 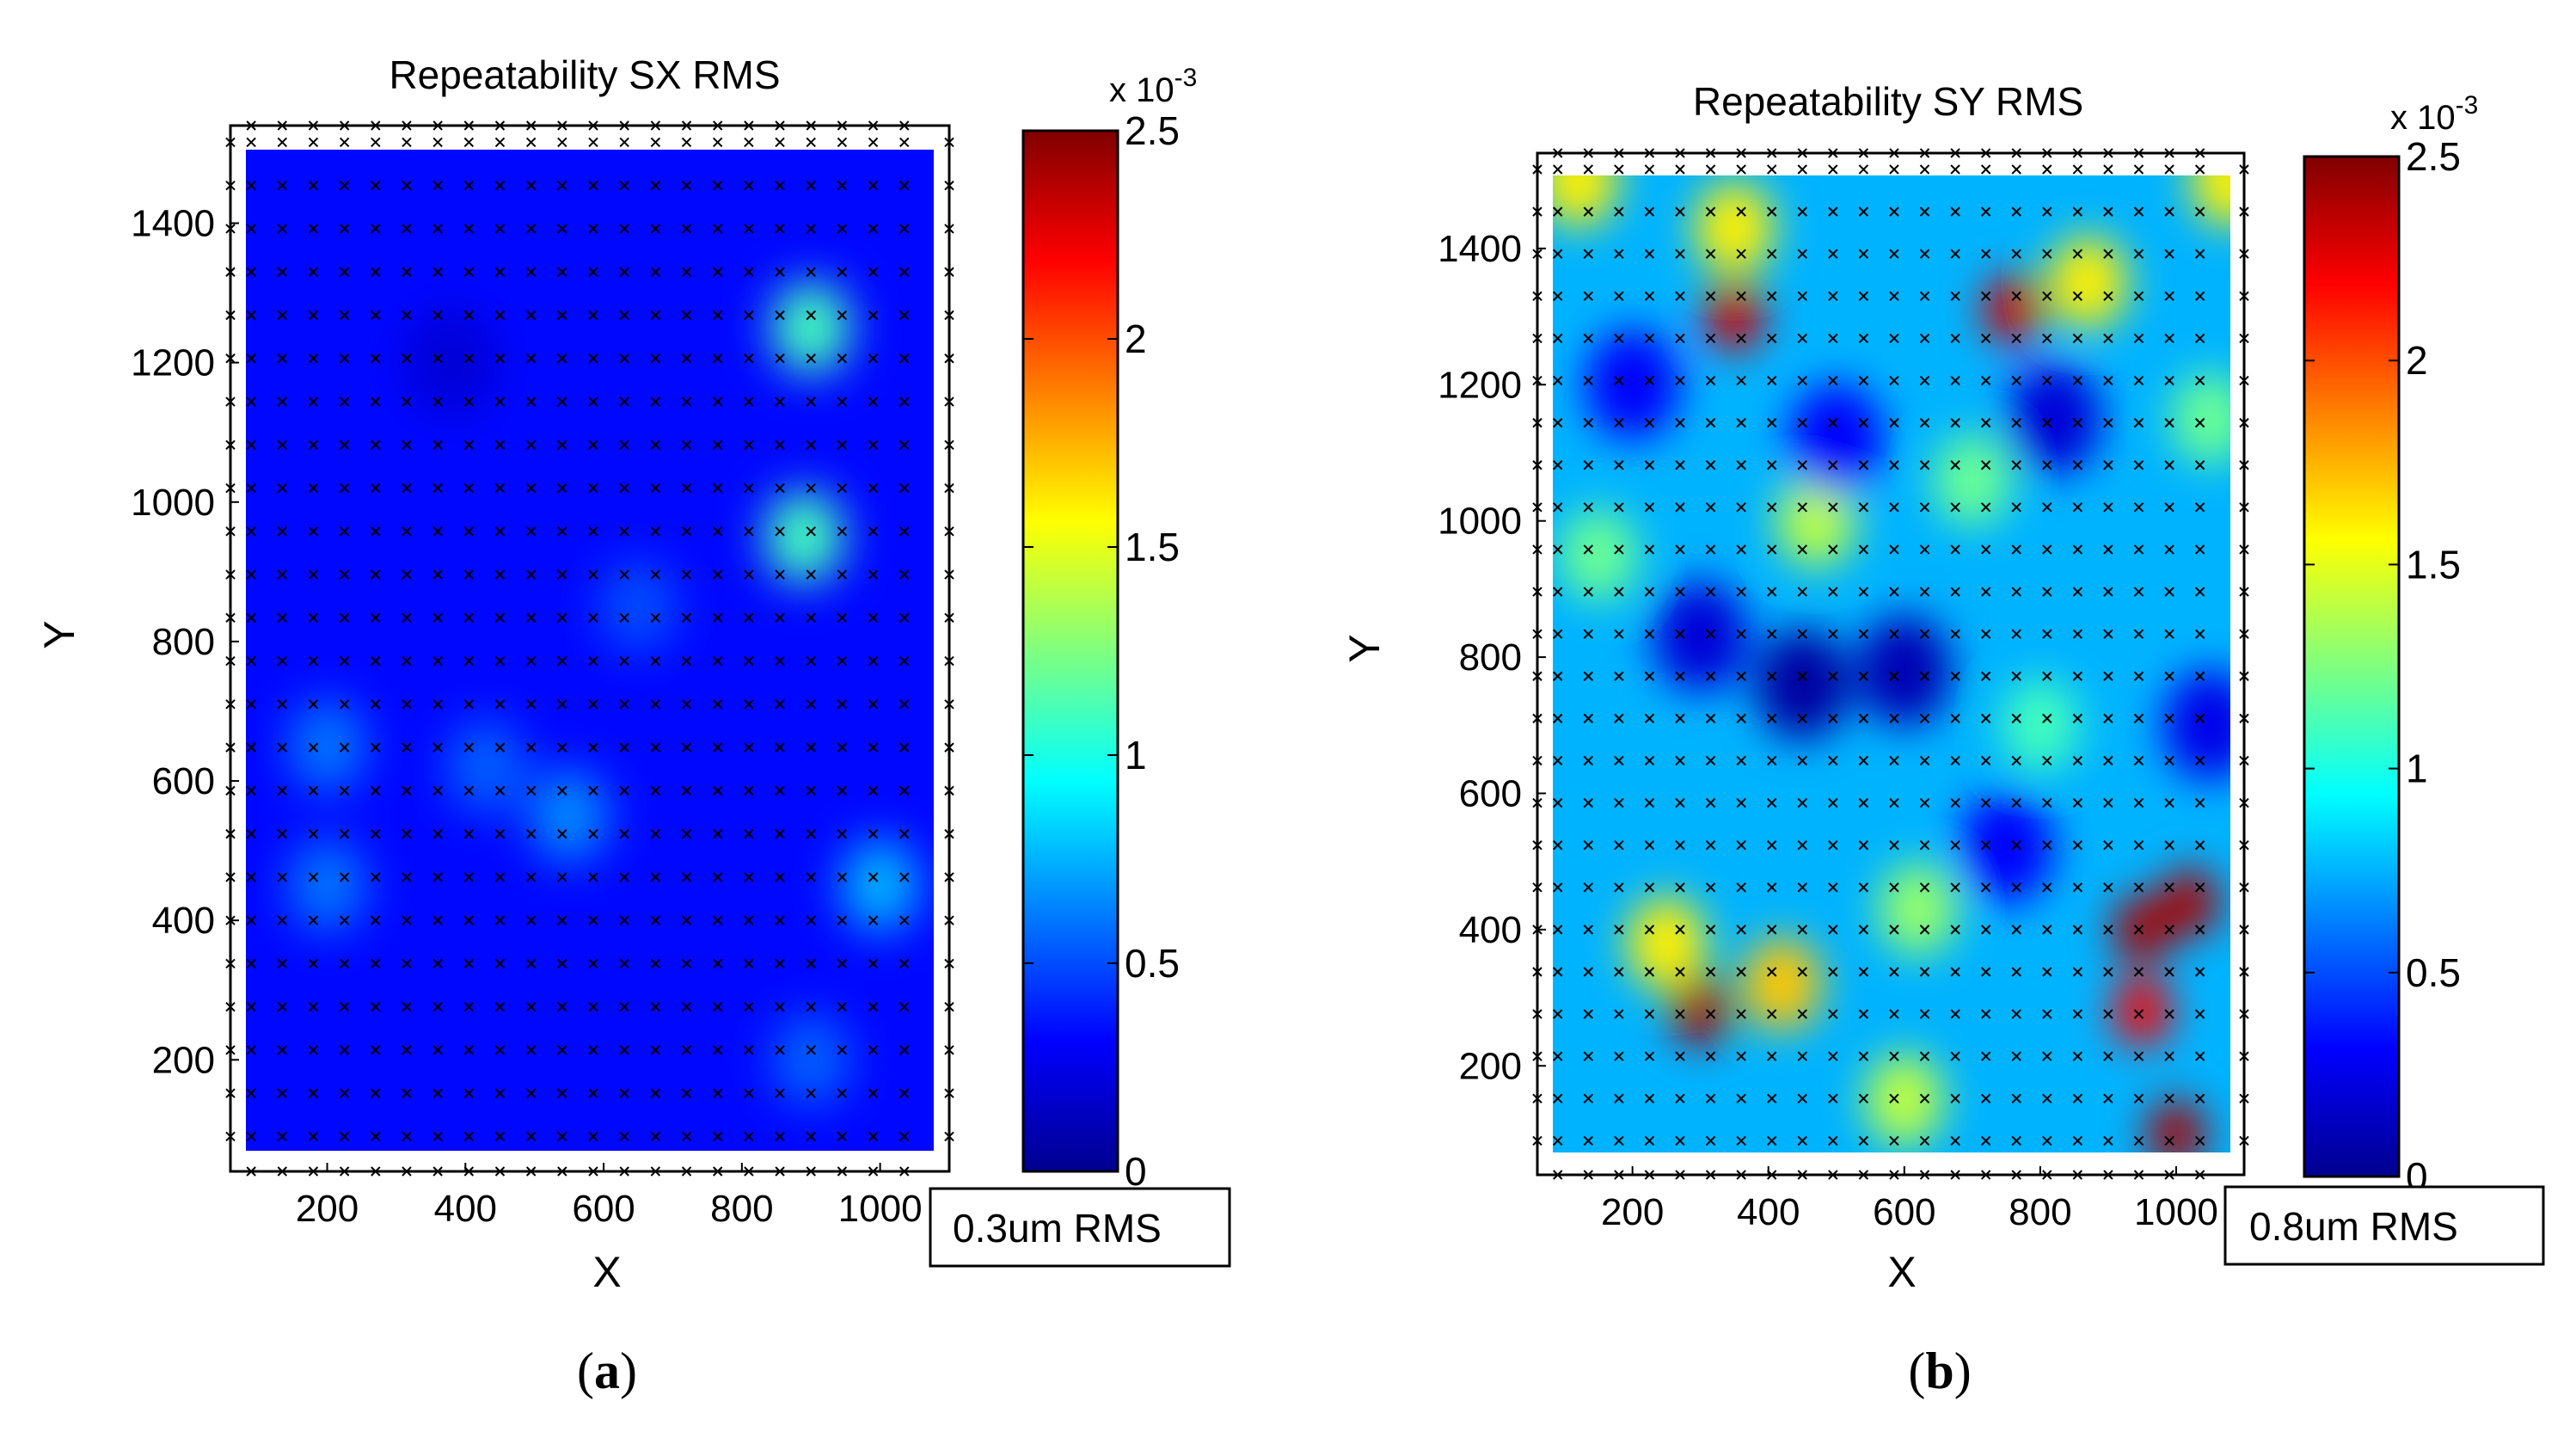 I want to click on panel-a-colorbar-ticks: 0 0.5 1 1.5 2 2.5, so click(x=1102, y=651).